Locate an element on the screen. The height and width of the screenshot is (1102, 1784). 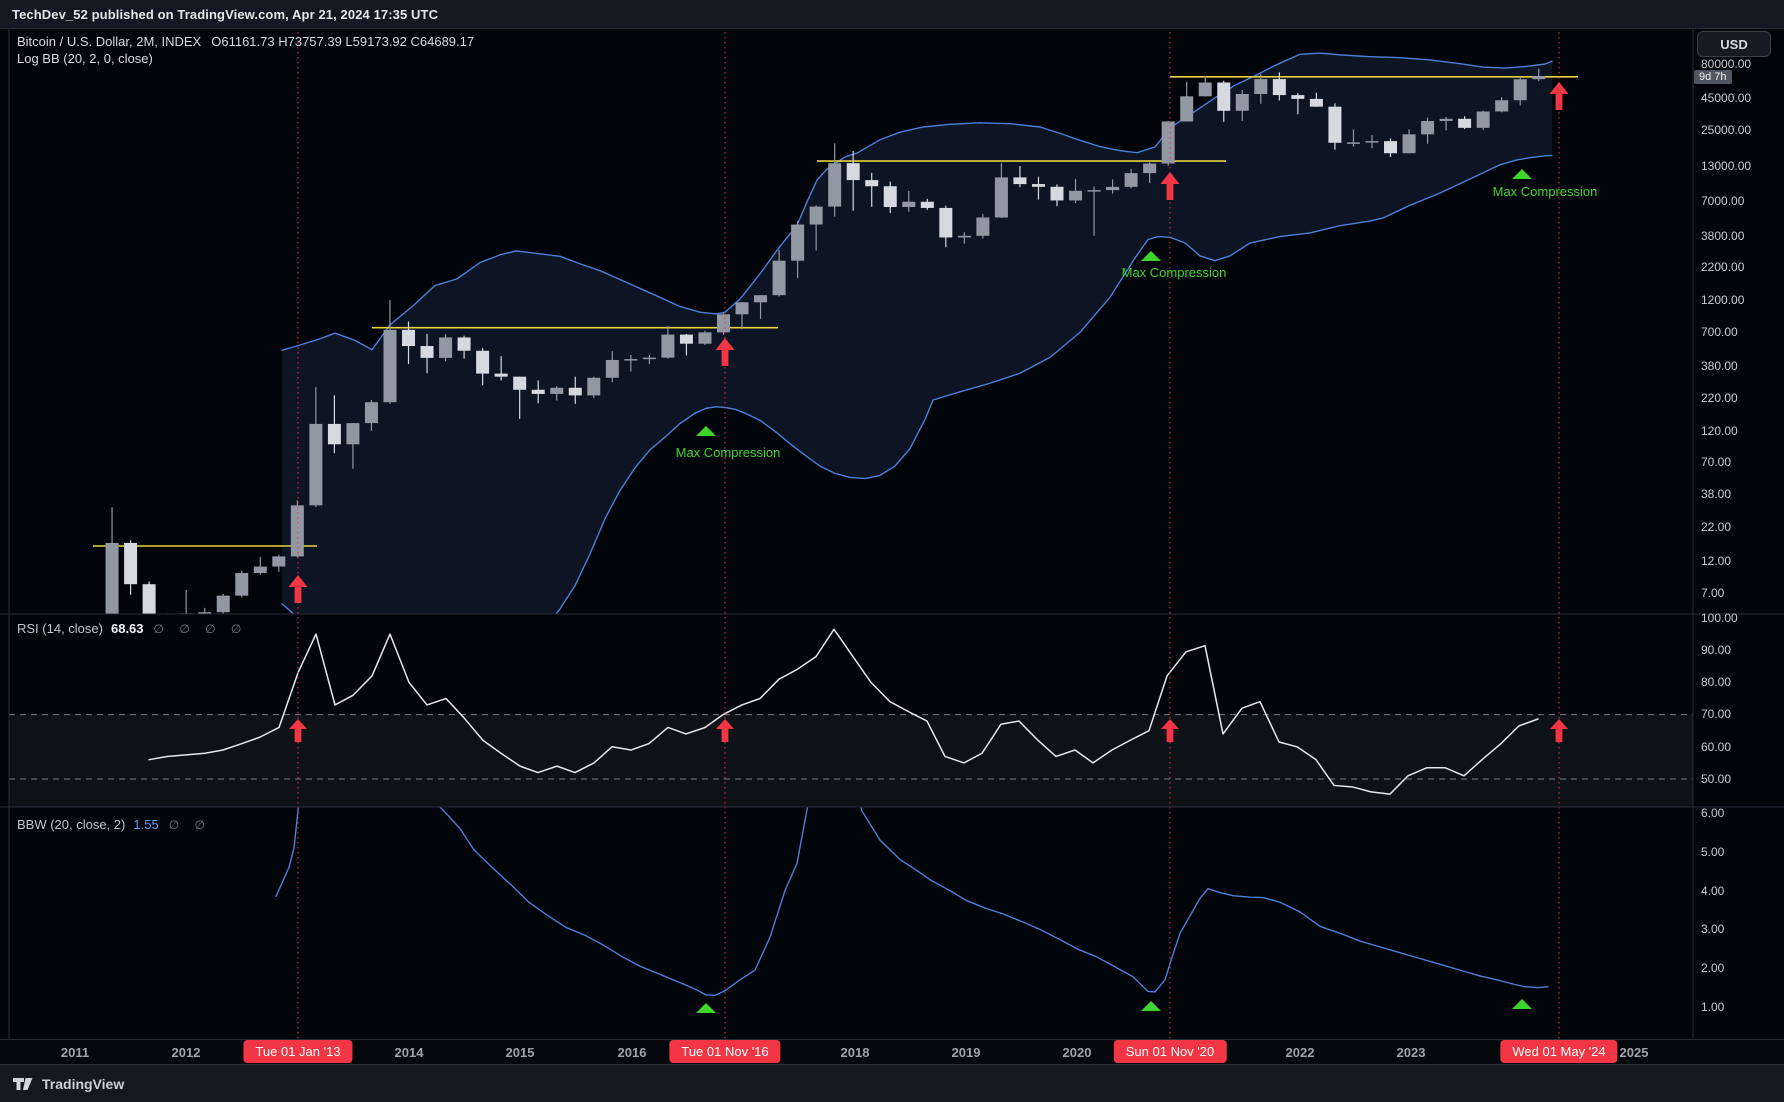
price-tick: 3800.00 is located at coordinates (1723, 236).